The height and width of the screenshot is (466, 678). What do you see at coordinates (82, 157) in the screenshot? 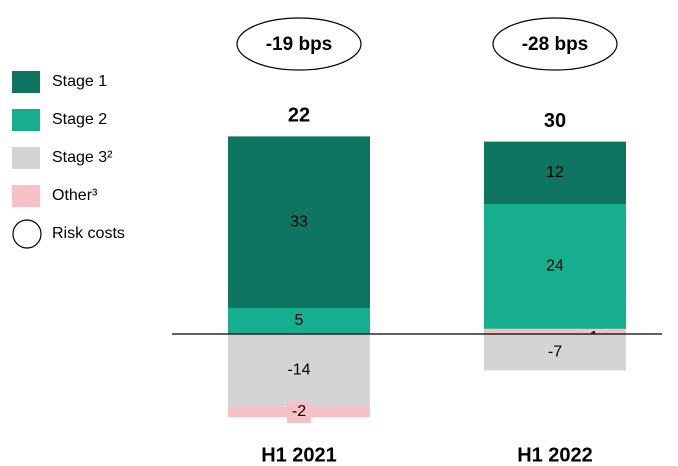
I see `legend-label: Stage 3²` at bounding box center [82, 157].